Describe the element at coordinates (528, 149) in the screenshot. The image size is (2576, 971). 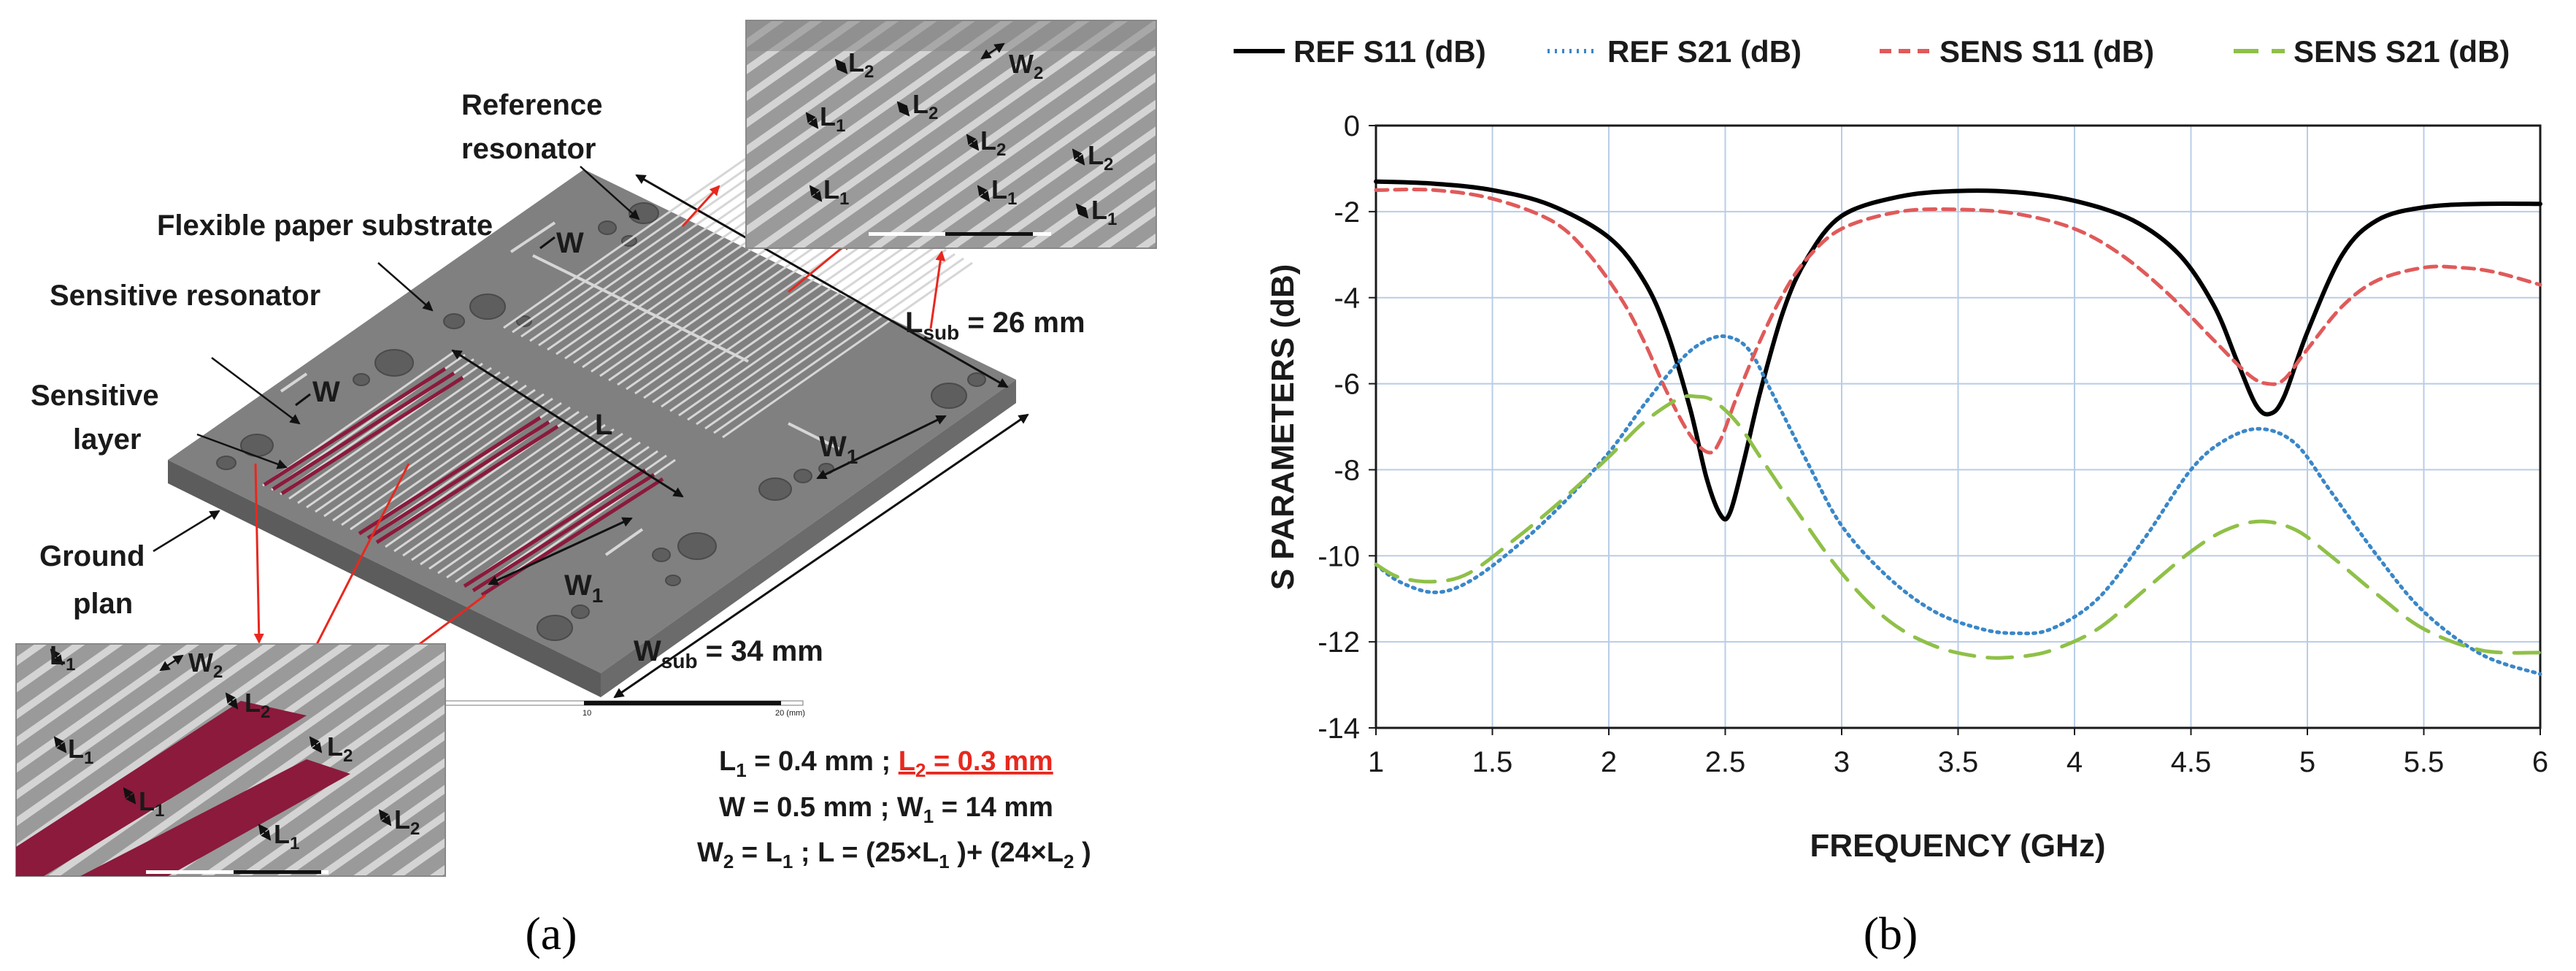
I see `label-reference-resonator-2: resonator` at that location.